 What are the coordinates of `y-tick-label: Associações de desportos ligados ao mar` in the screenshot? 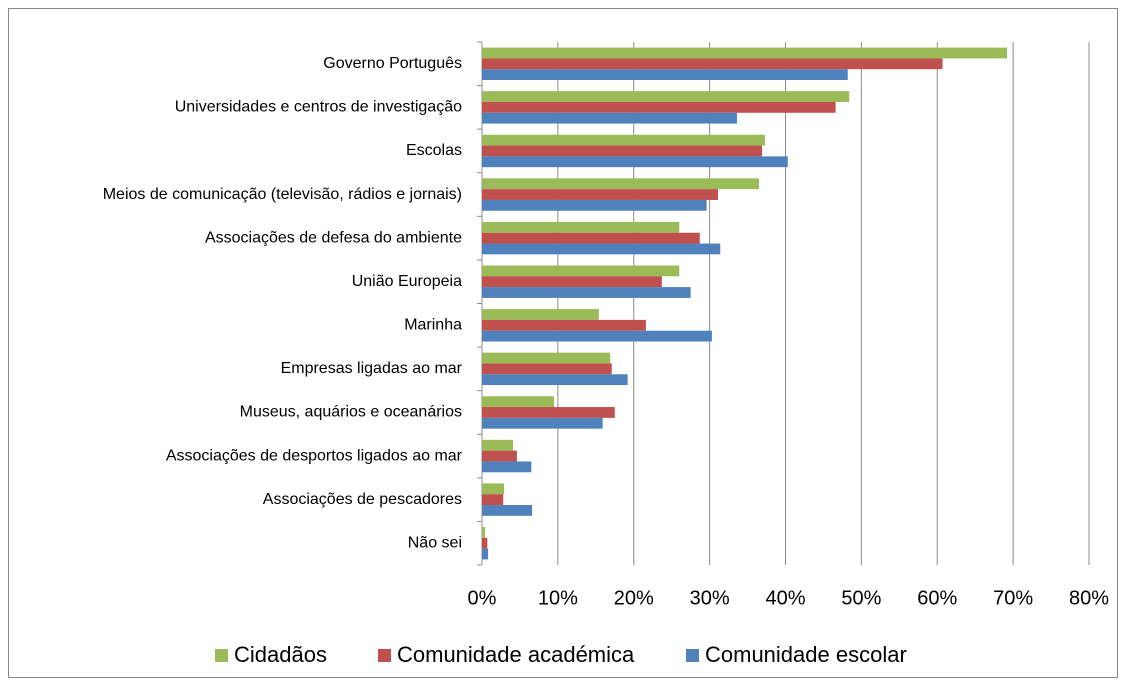 It's located at (314, 455).